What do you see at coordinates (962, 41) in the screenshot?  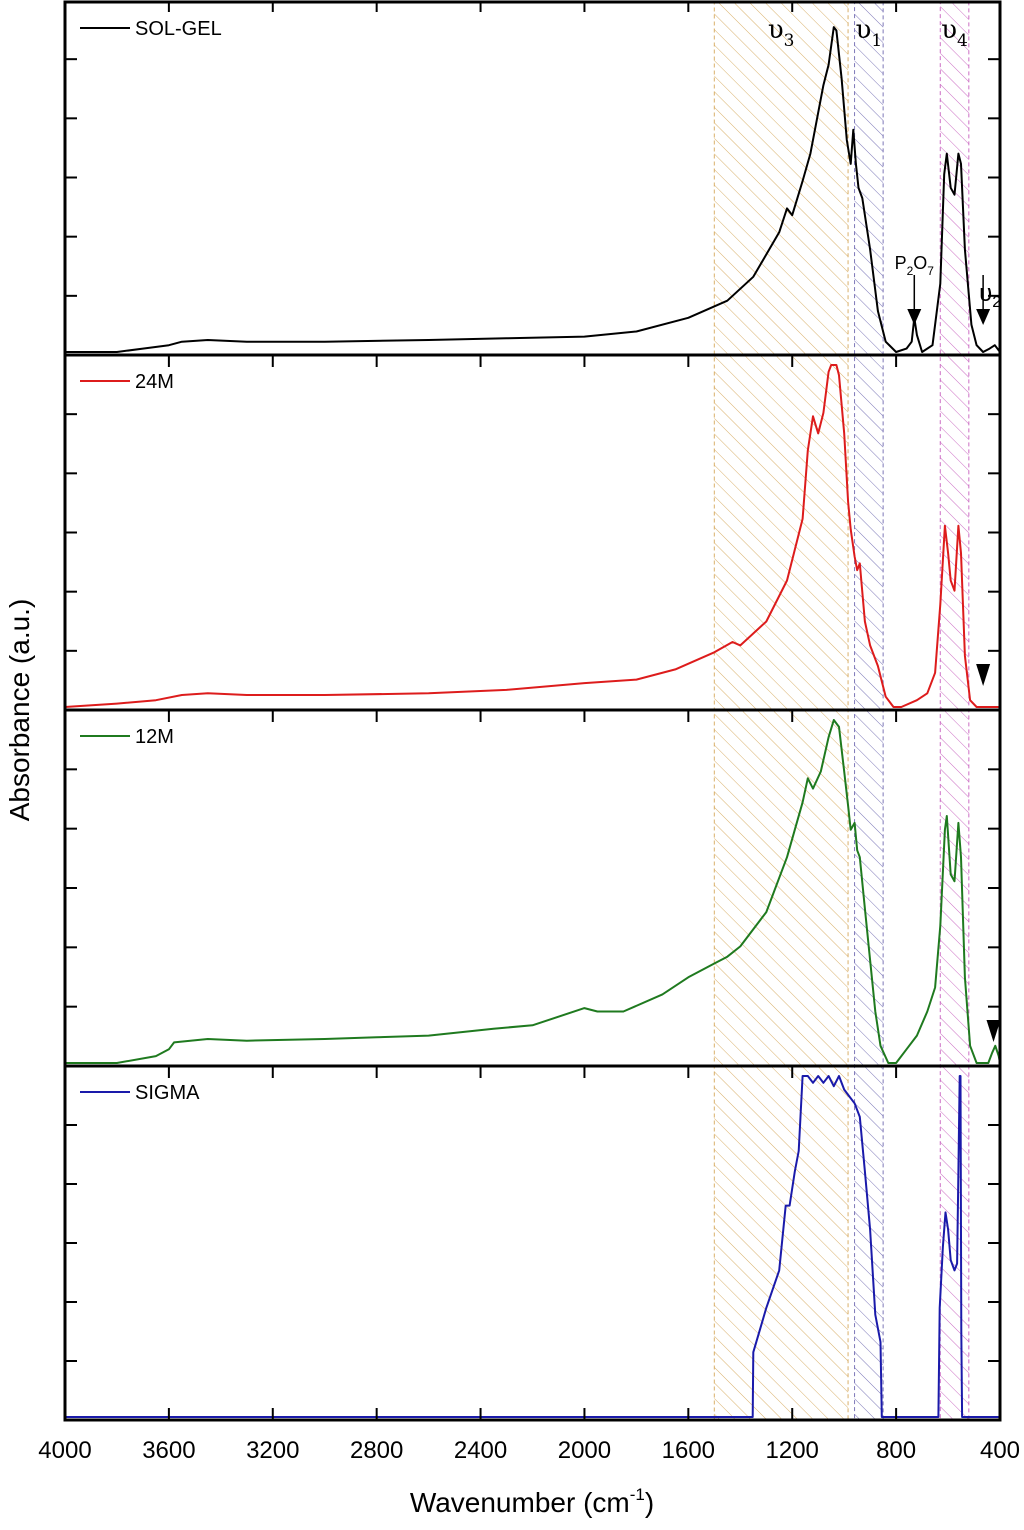 I see `band-label-subscript: 4` at bounding box center [962, 41].